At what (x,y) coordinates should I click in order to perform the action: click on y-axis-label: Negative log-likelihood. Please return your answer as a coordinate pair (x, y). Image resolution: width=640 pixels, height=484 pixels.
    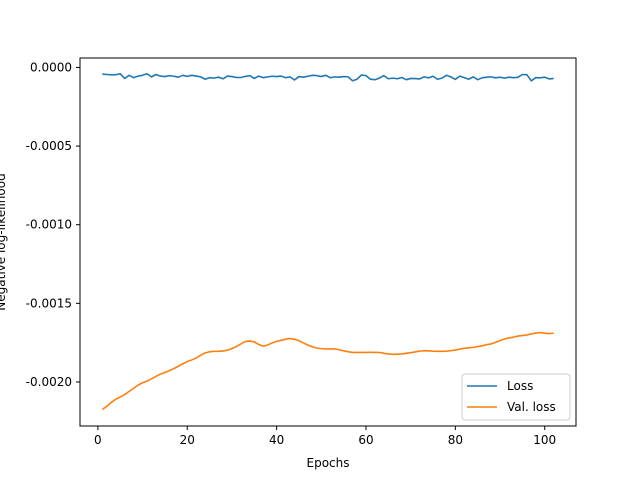
    Looking at the image, I should click on (4, 241).